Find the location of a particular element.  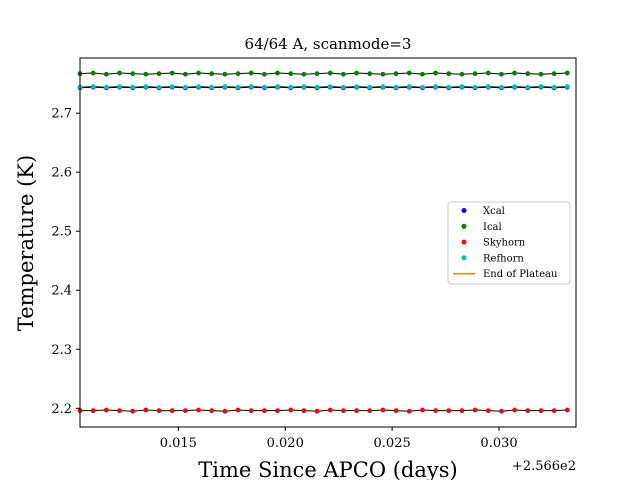

legend-label: Ical is located at coordinates (492, 227).